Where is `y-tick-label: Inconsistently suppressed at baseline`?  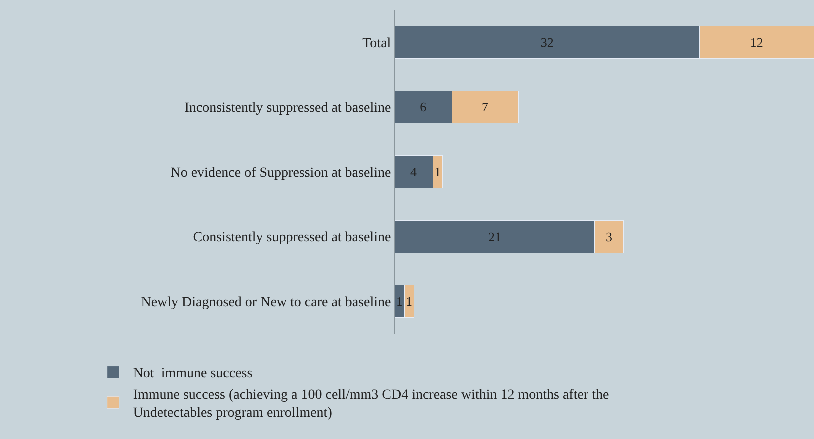
y-tick-label: Inconsistently suppressed at baseline is located at coordinates (288, 108).